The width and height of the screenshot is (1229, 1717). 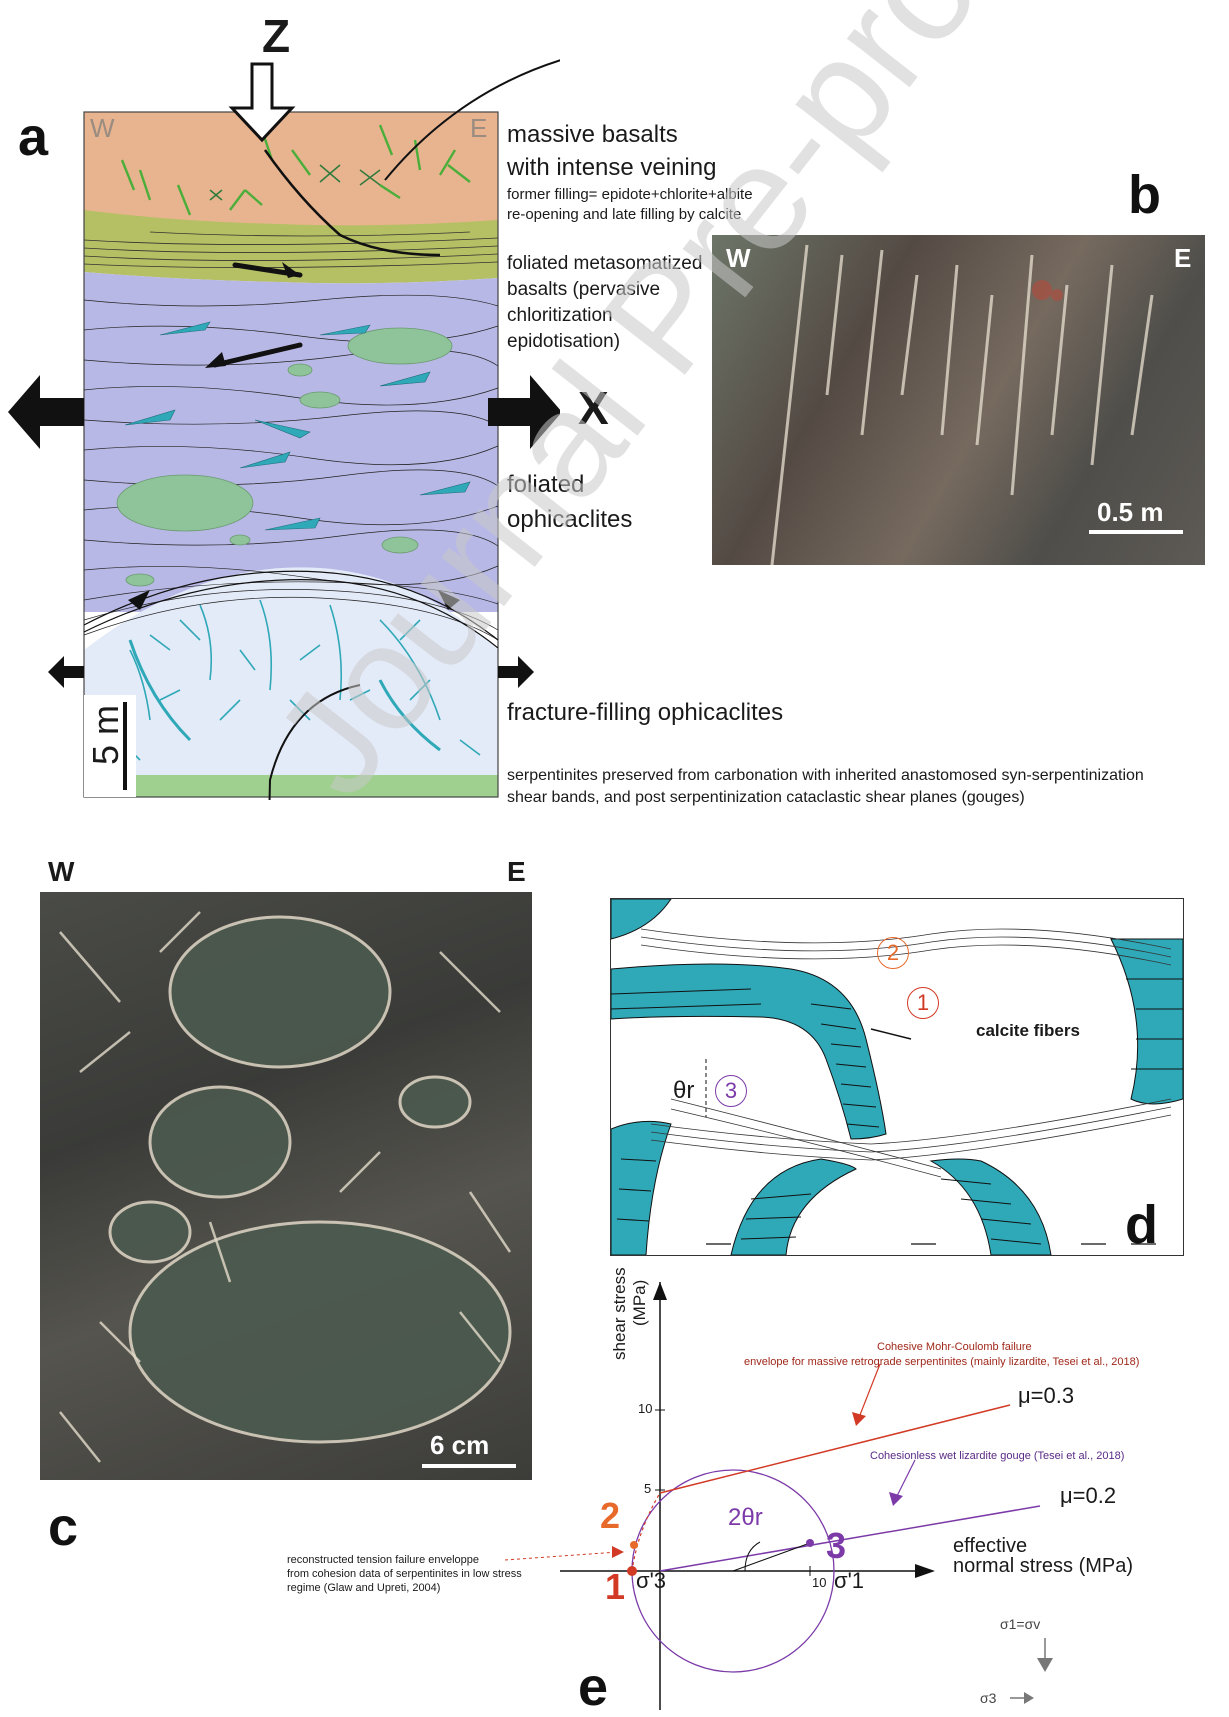 What do you see at coordinates (605, 263) in the screenshot?
I see `label-meta-1: foliated metasomatized` at bounding box center [605, 263].